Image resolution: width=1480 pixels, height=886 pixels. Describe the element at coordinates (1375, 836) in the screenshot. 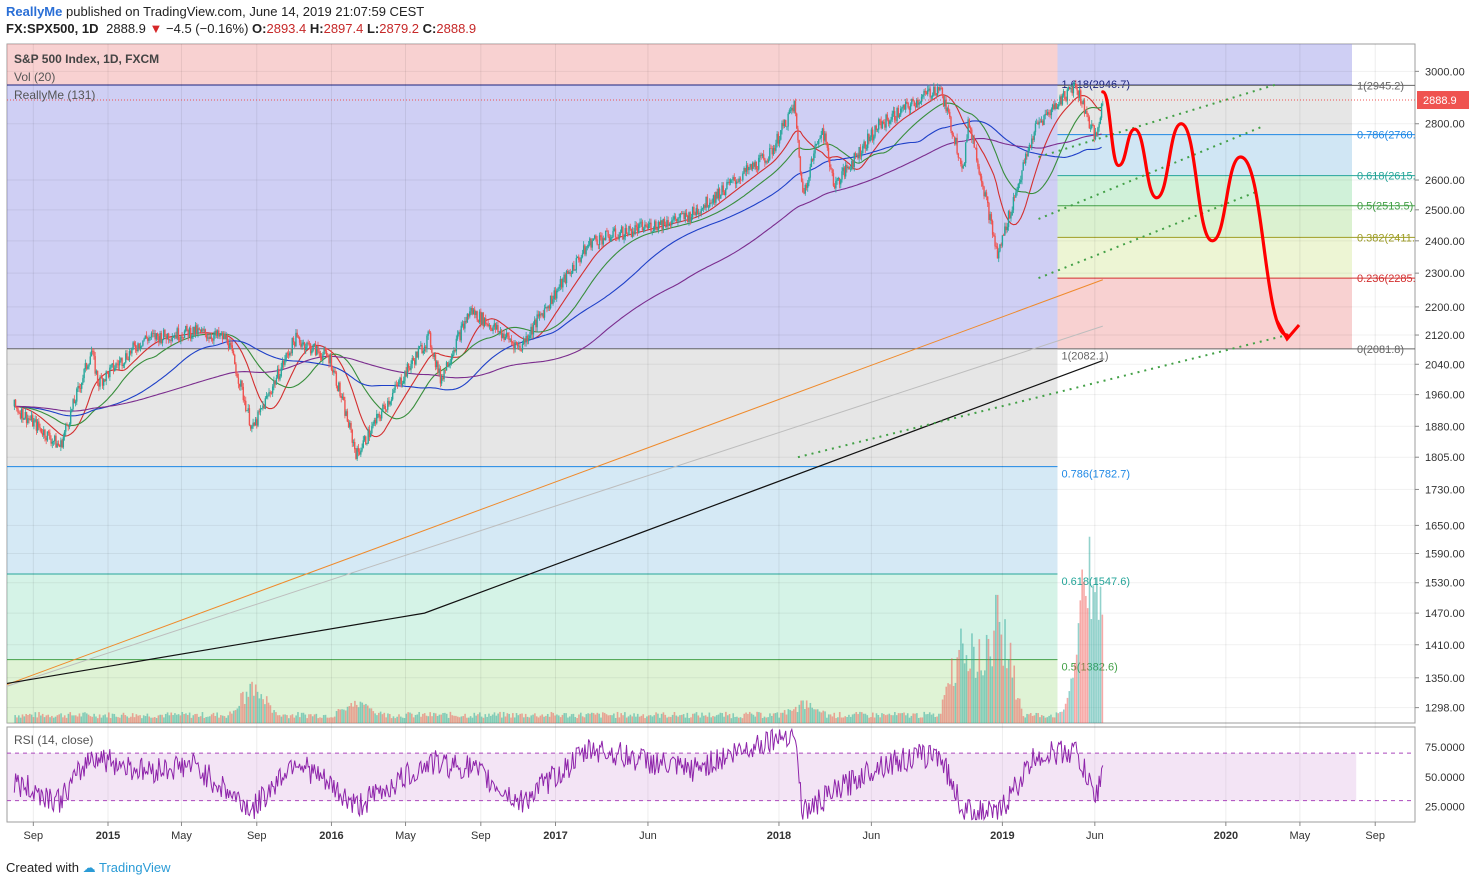

I see `x-tick-label: Sep` at that location.